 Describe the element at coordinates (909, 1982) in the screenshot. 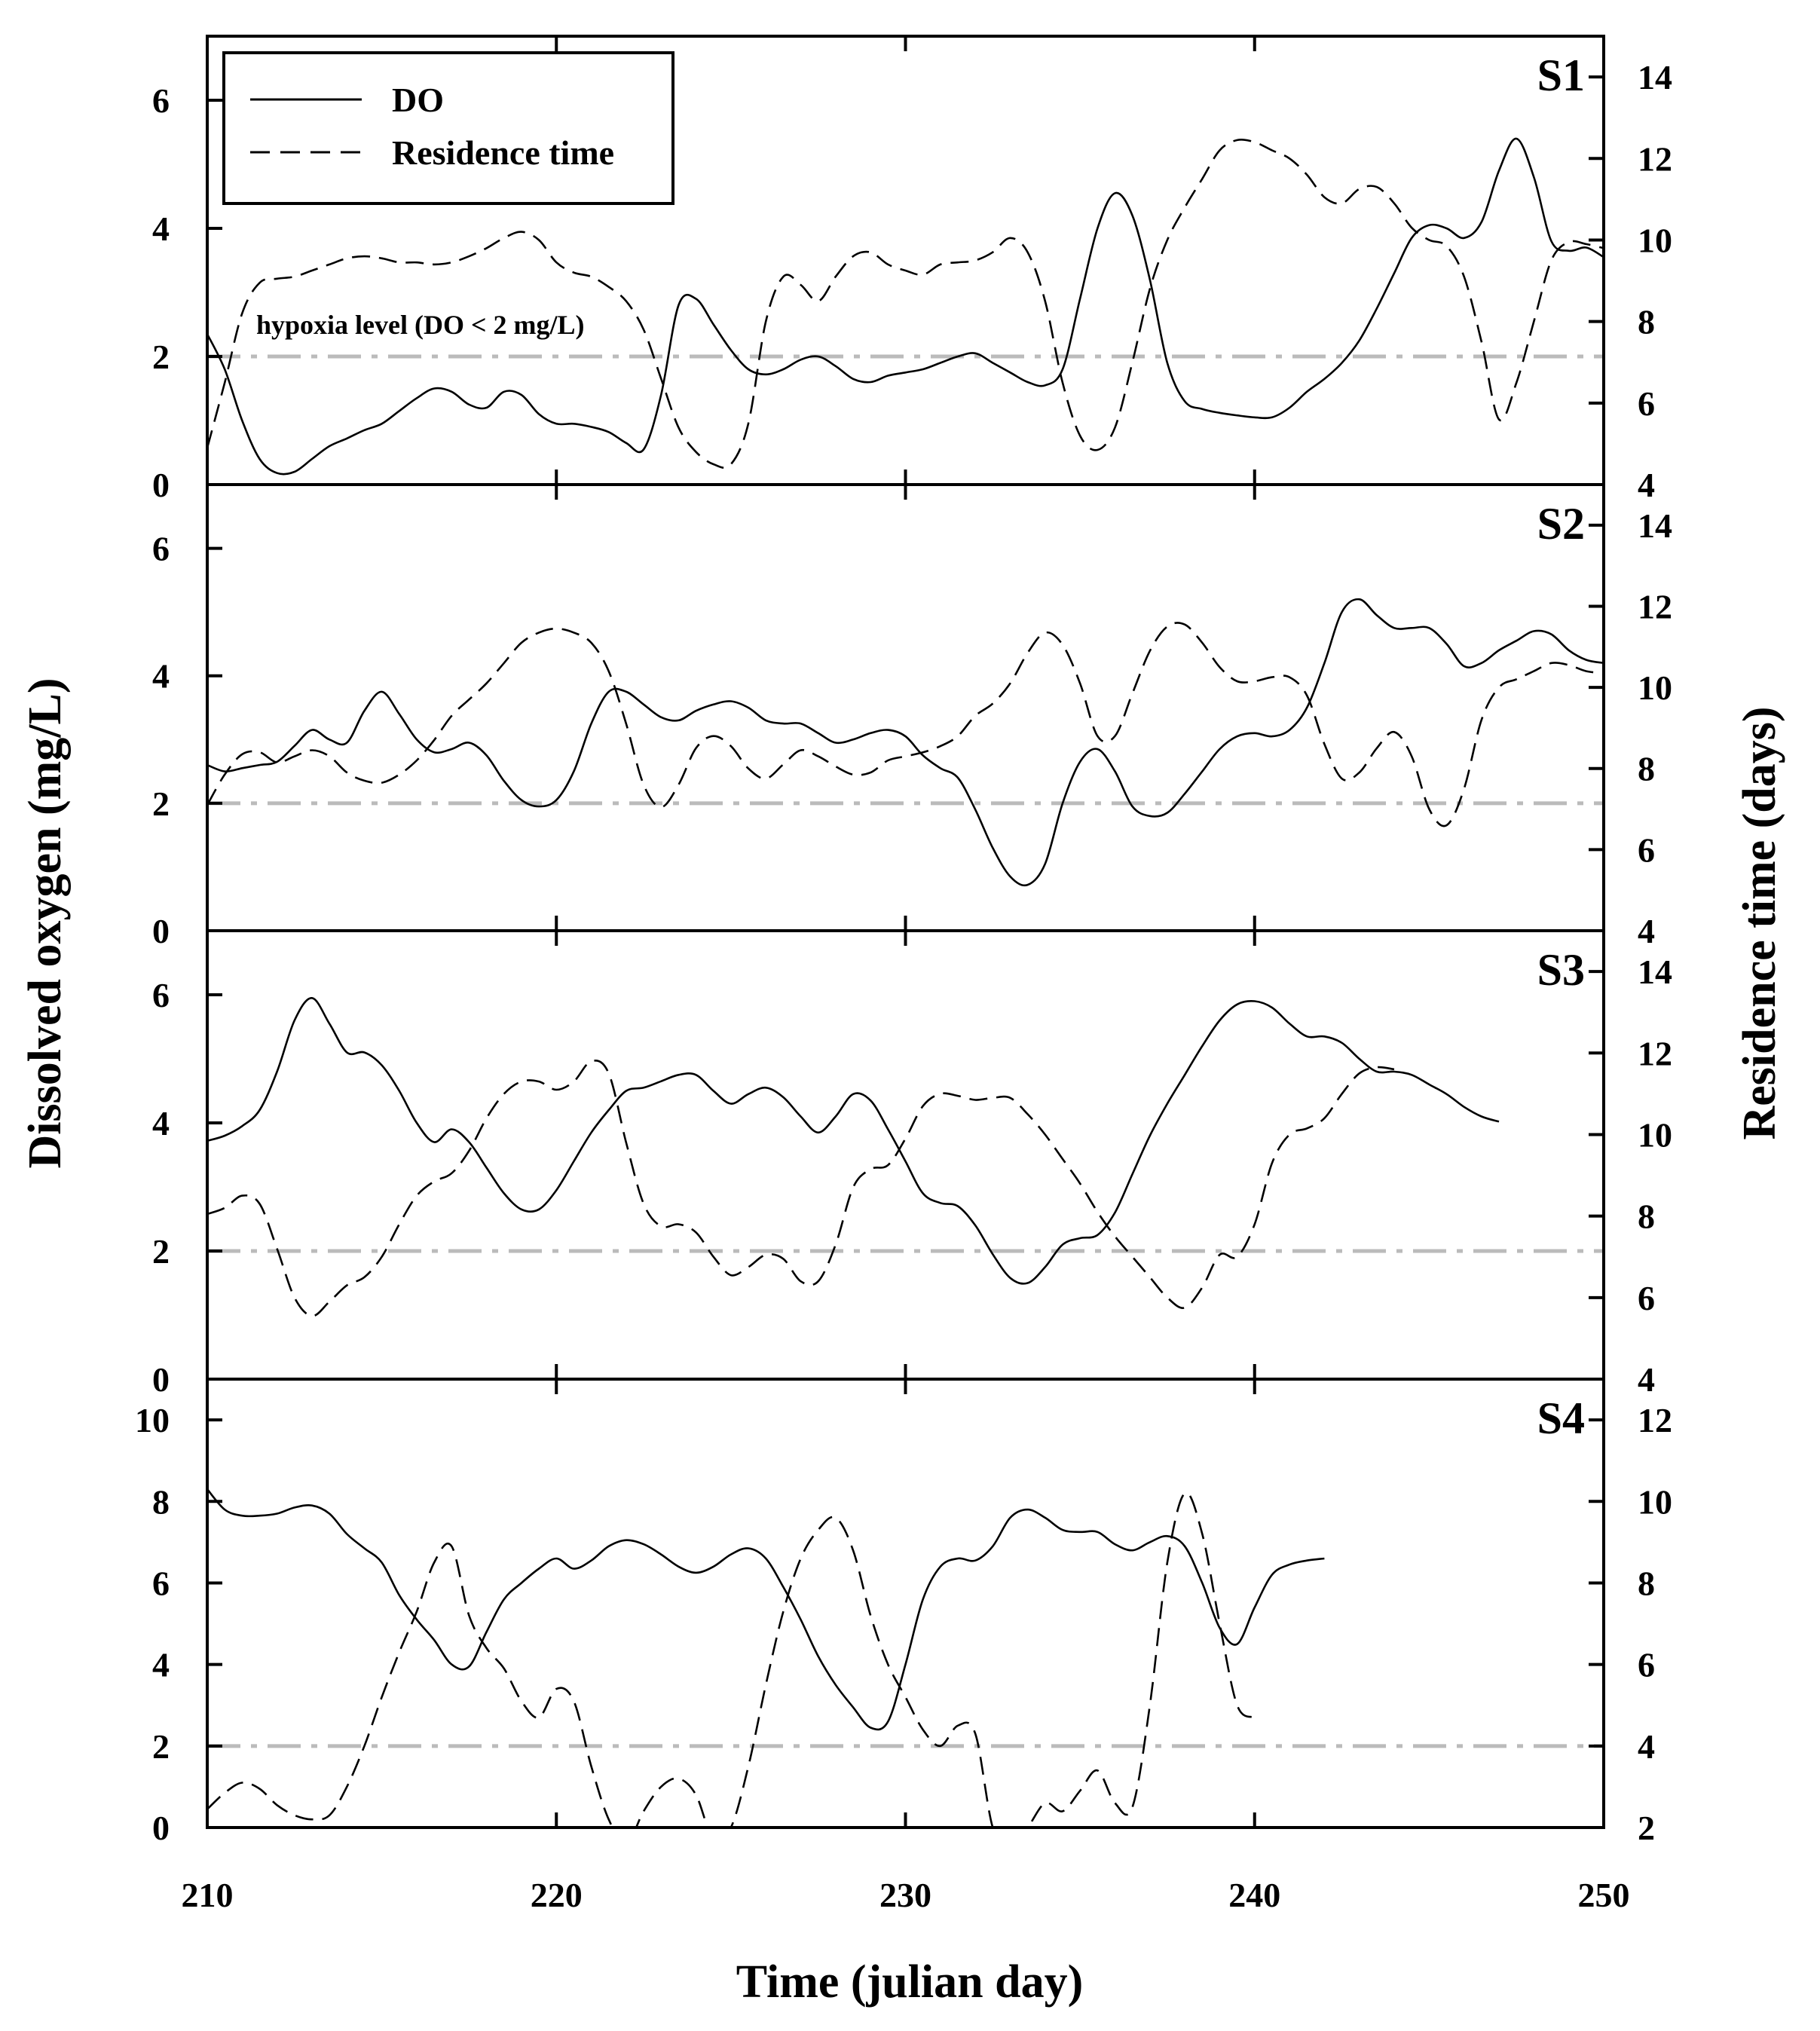

I see `x-axis-title: Time (julian day)` at that location.